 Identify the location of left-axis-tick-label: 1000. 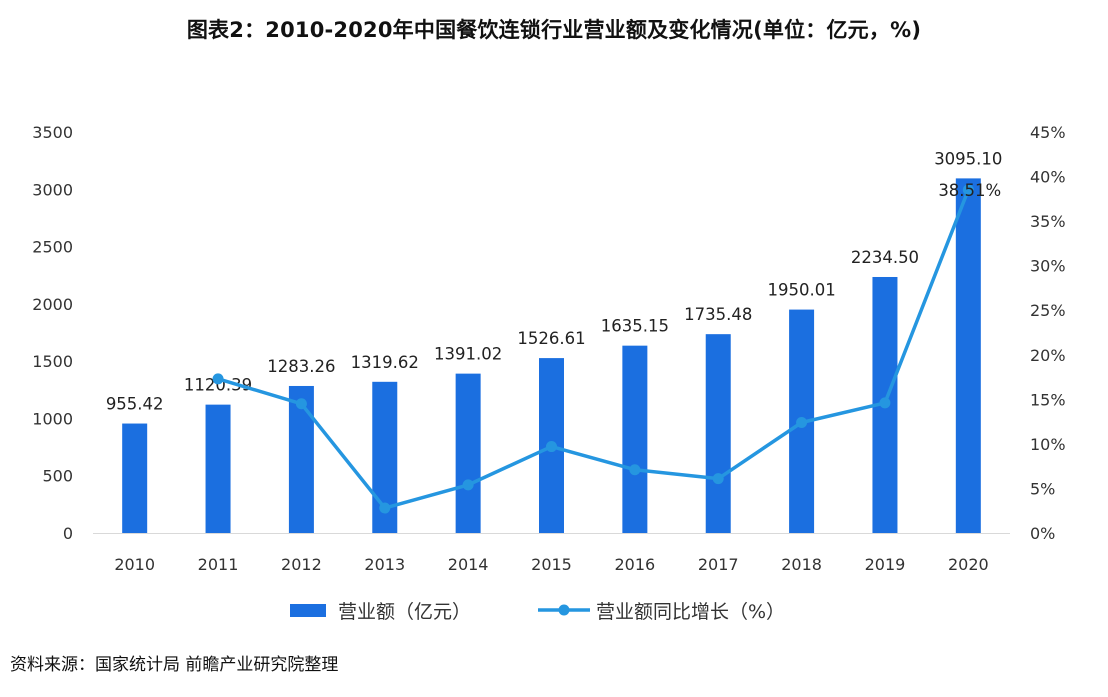
(52, 418).